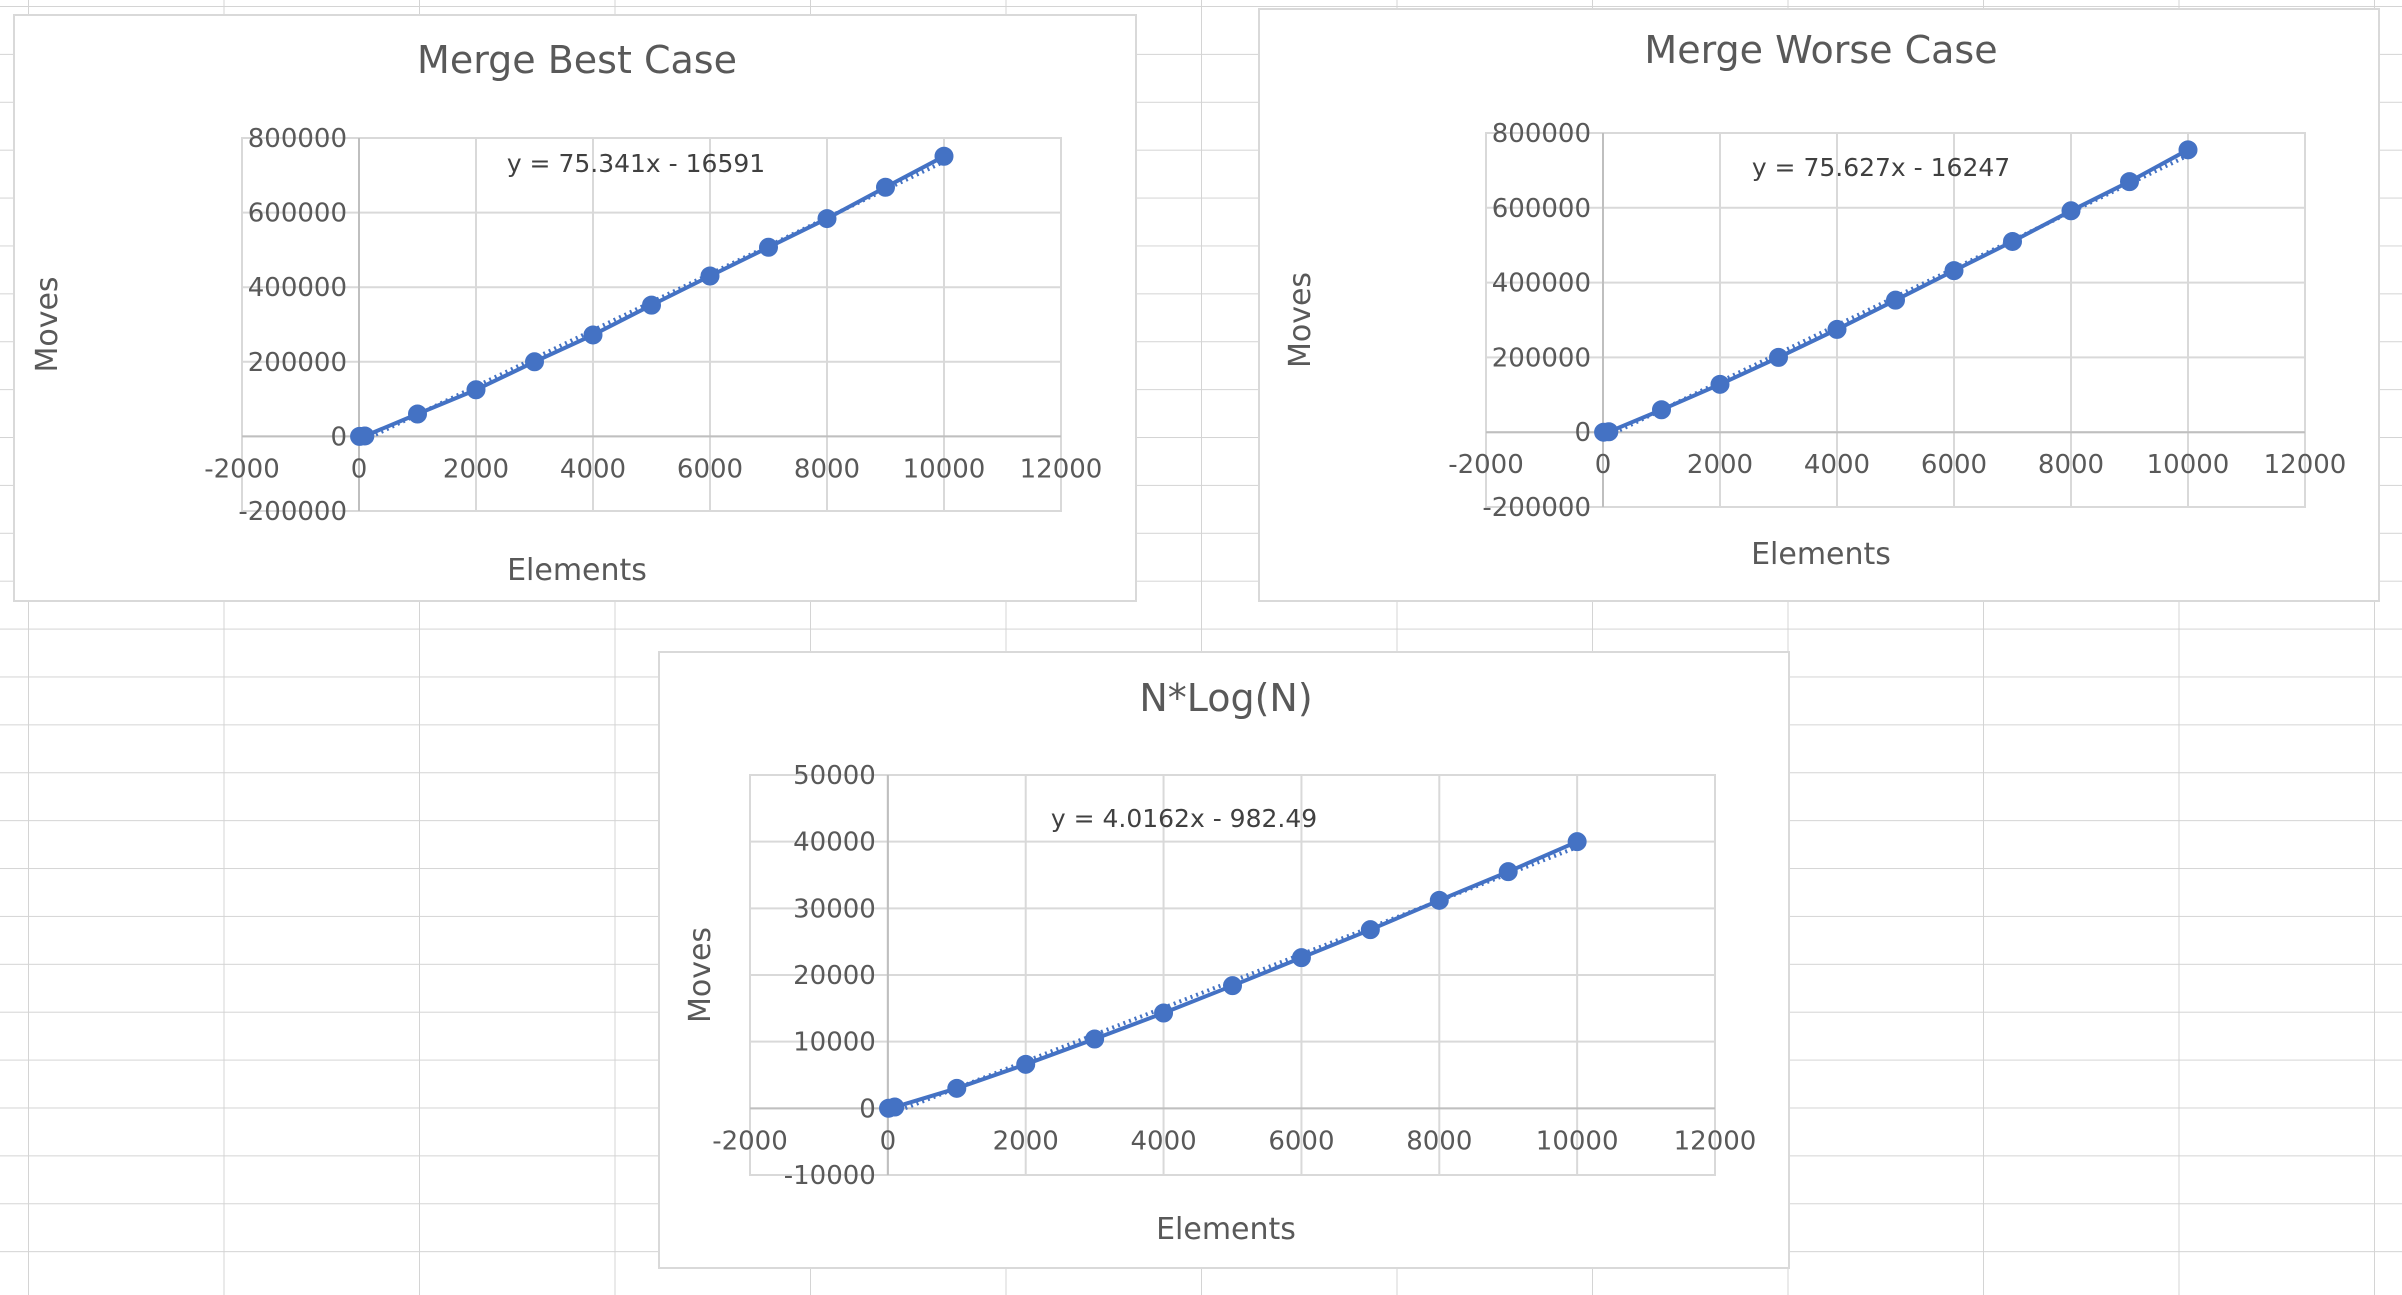 The width and height of the screenshot is (2402, 1295). Describe the element at coordinates (1225, 698) in the screenshot. I see `chart-title: N*Log(N)` at that location.